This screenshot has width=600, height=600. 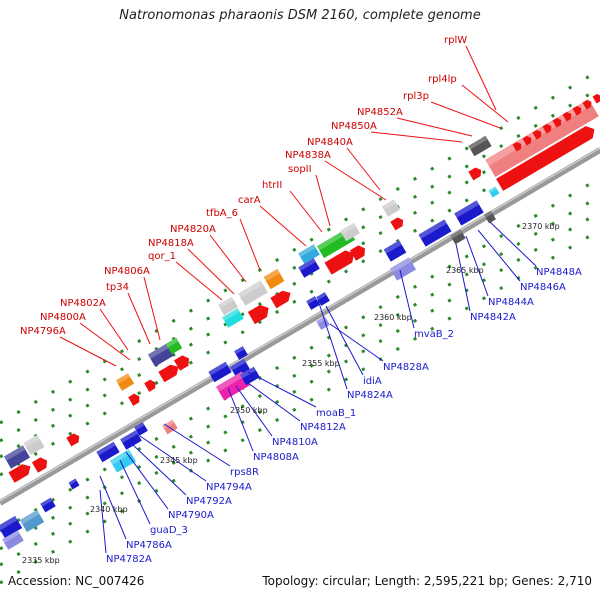 I want to click on gene-label-reverse: moaB_1, so click(x=336, y=413).